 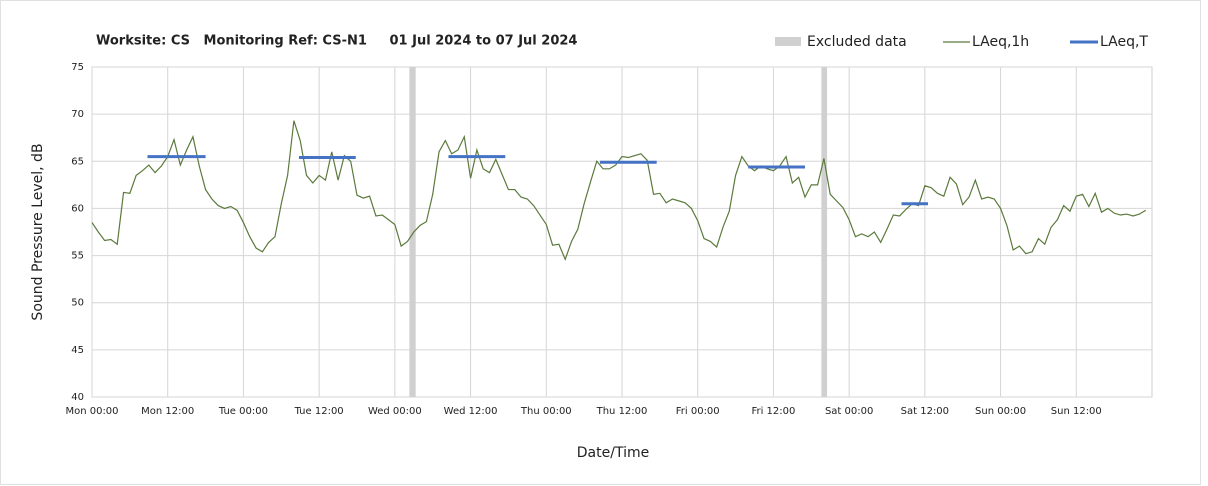 What do you see at coordinates (773, 411) in the screenshot?
I see `x-tick-label: Fri 12:00` at bounding box center [773, 411].